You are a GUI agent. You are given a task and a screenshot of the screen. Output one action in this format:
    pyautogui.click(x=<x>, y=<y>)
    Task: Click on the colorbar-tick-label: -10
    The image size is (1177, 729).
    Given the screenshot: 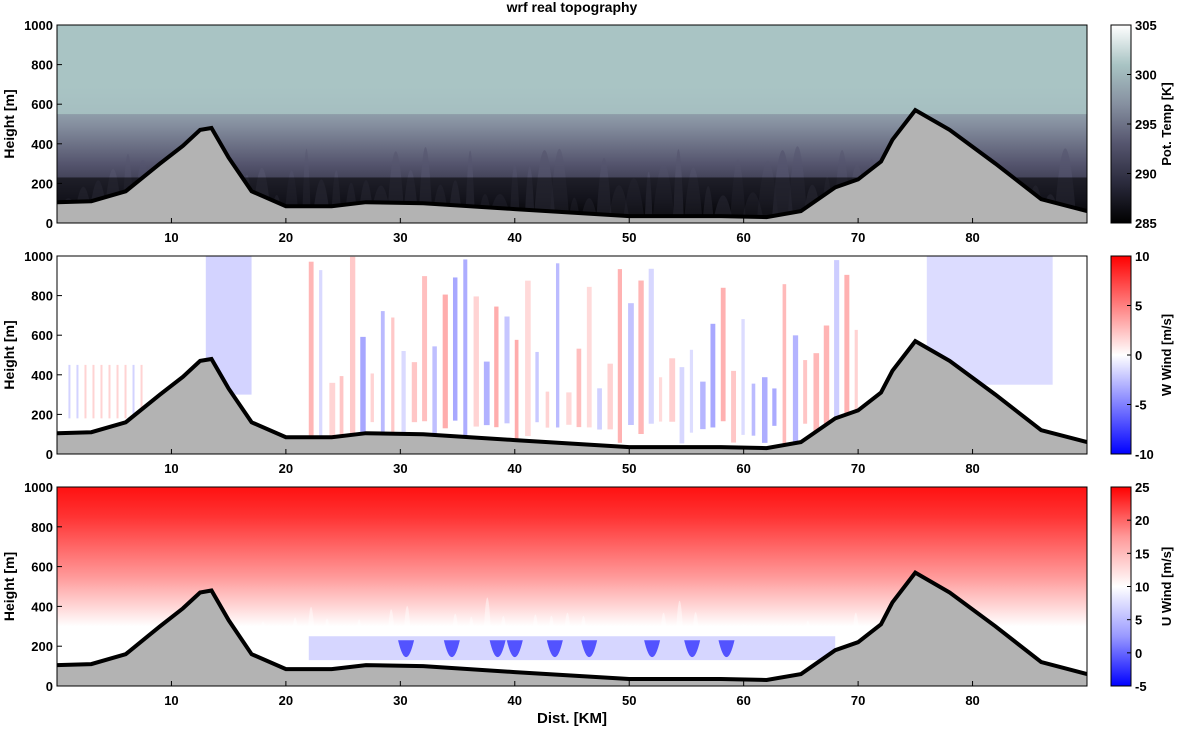 What is the action you would take?
    pyautogui.click(x=1144, y=454)
    